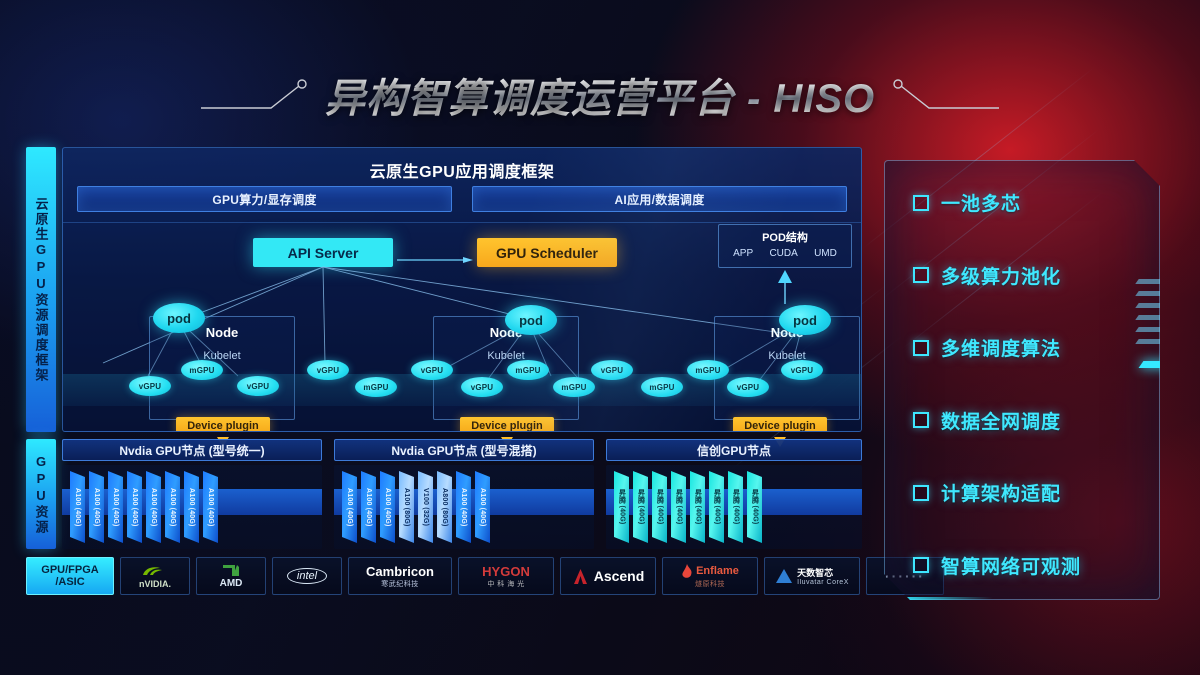 This screenshot has width=1200, height=675. I want to click on vendor-nvidia: nVIDIA., so click(155, 576).